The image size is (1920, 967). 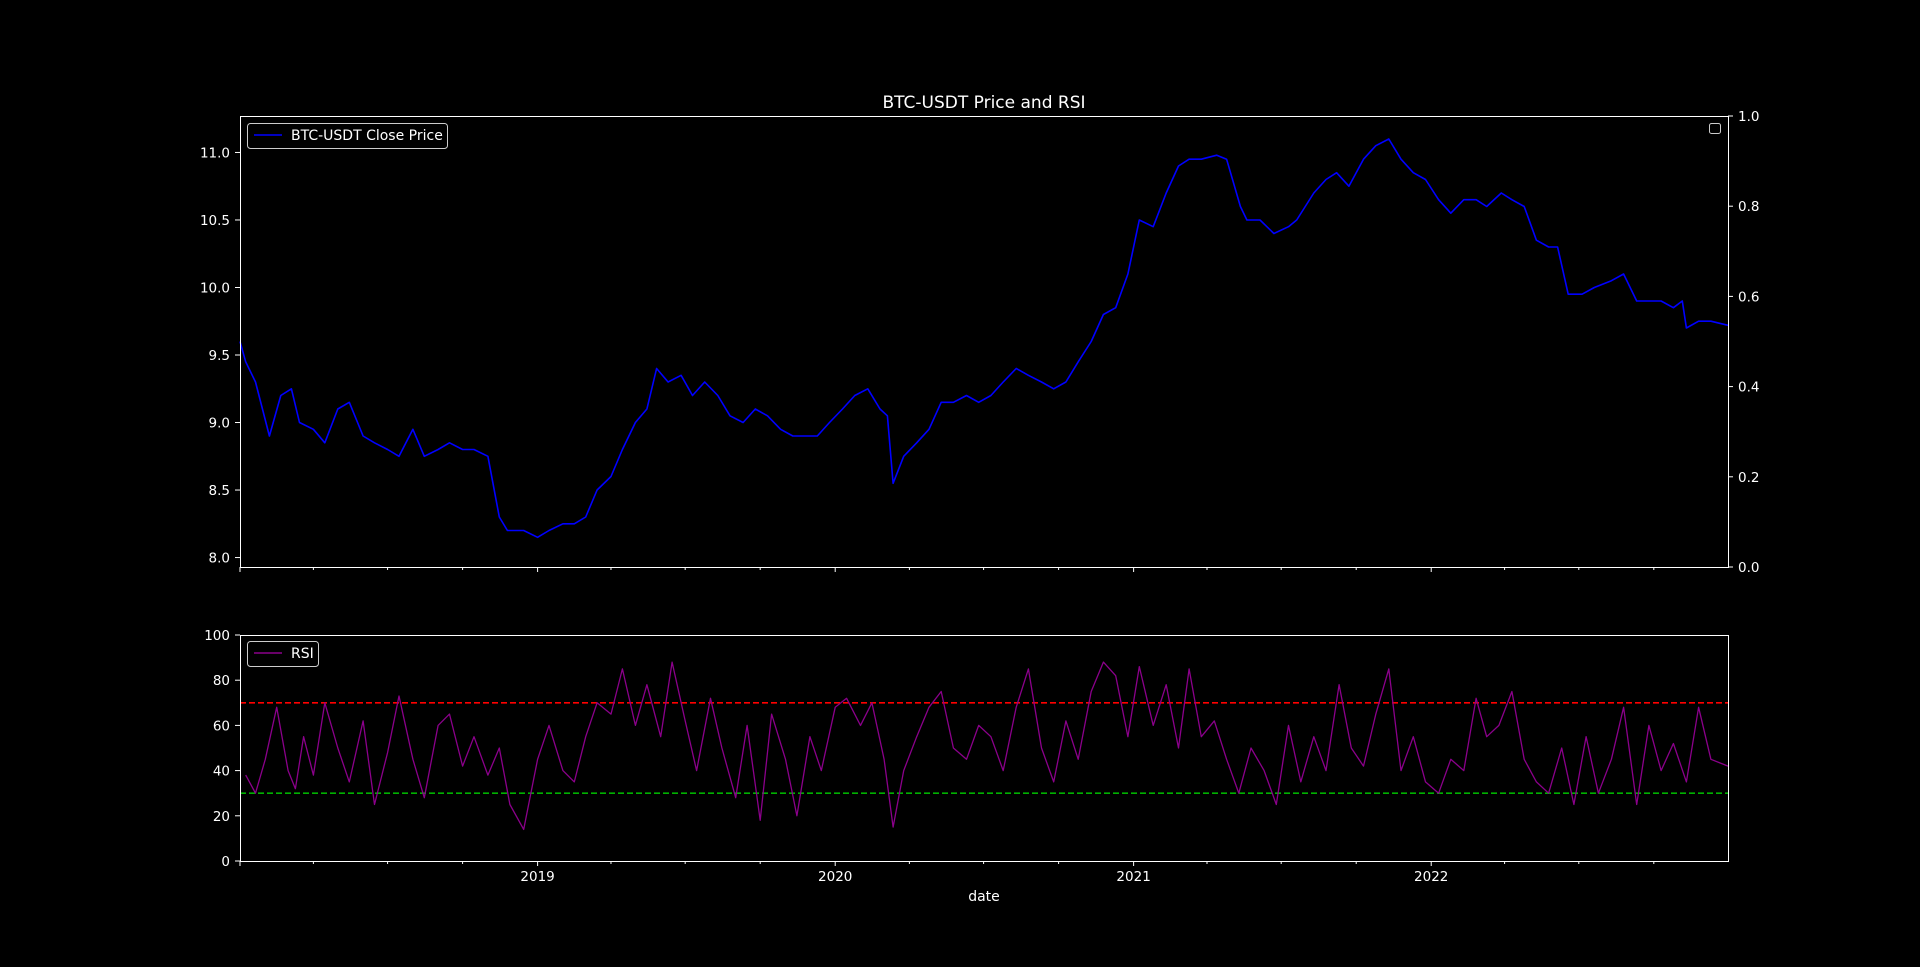 I want to click on price-y2-tick-label: 1.0, so click(x=1748, y=117).